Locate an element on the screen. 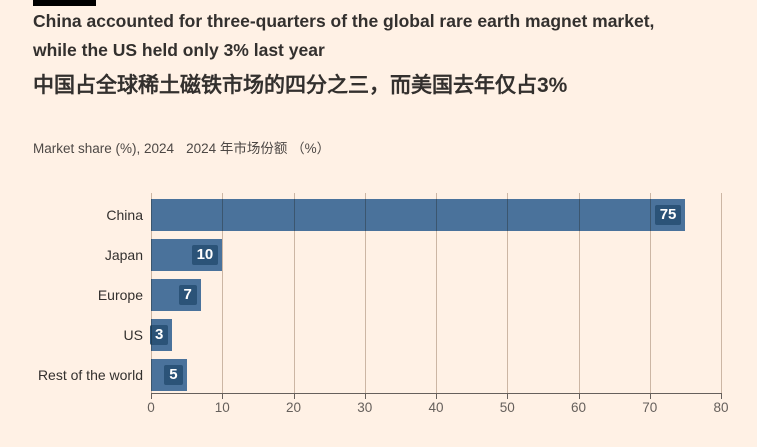  value-label: 75 is located at coordinates (668, 215).